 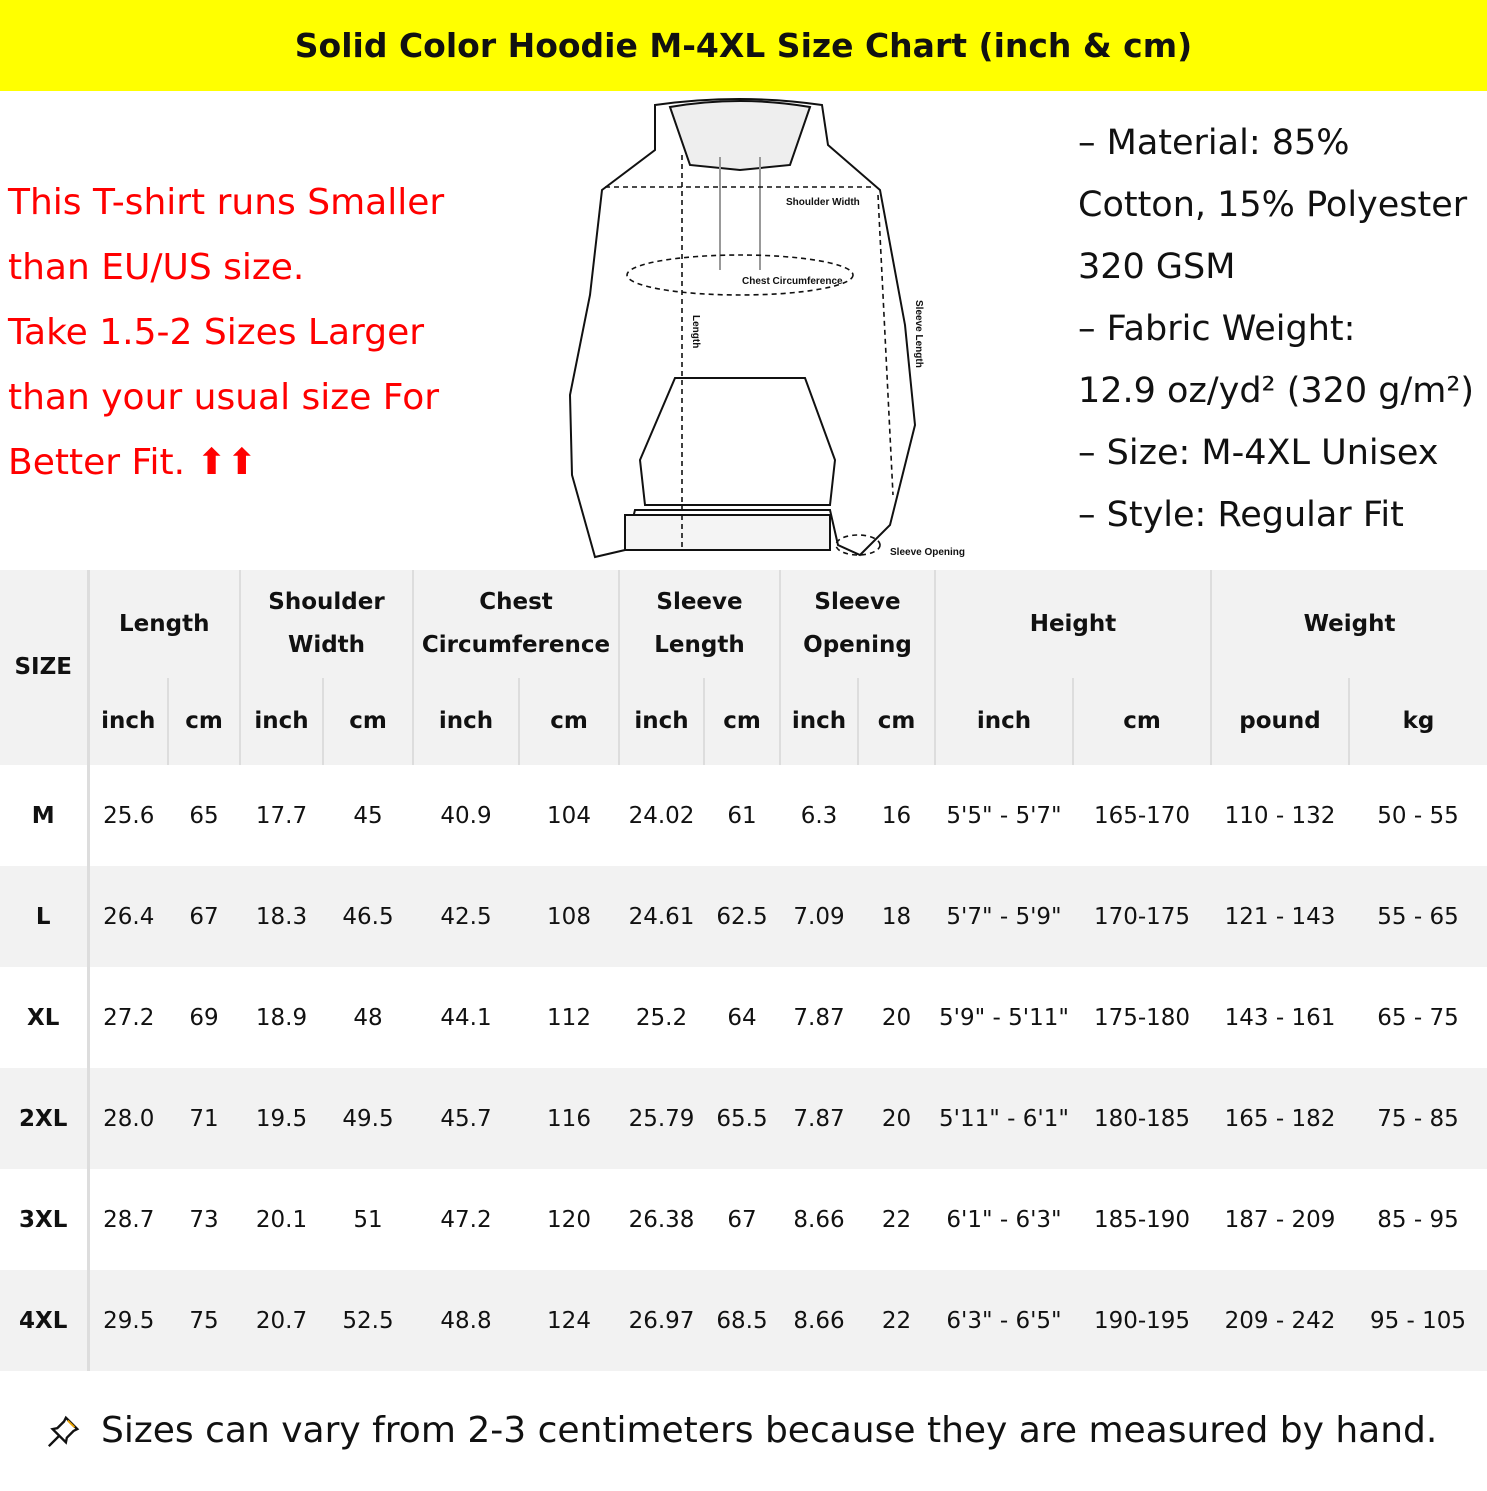 What do you see at coordinates (281, 916) in the screenshot?
I see `value-cell: 18.3` at bounding box center [281, 916].